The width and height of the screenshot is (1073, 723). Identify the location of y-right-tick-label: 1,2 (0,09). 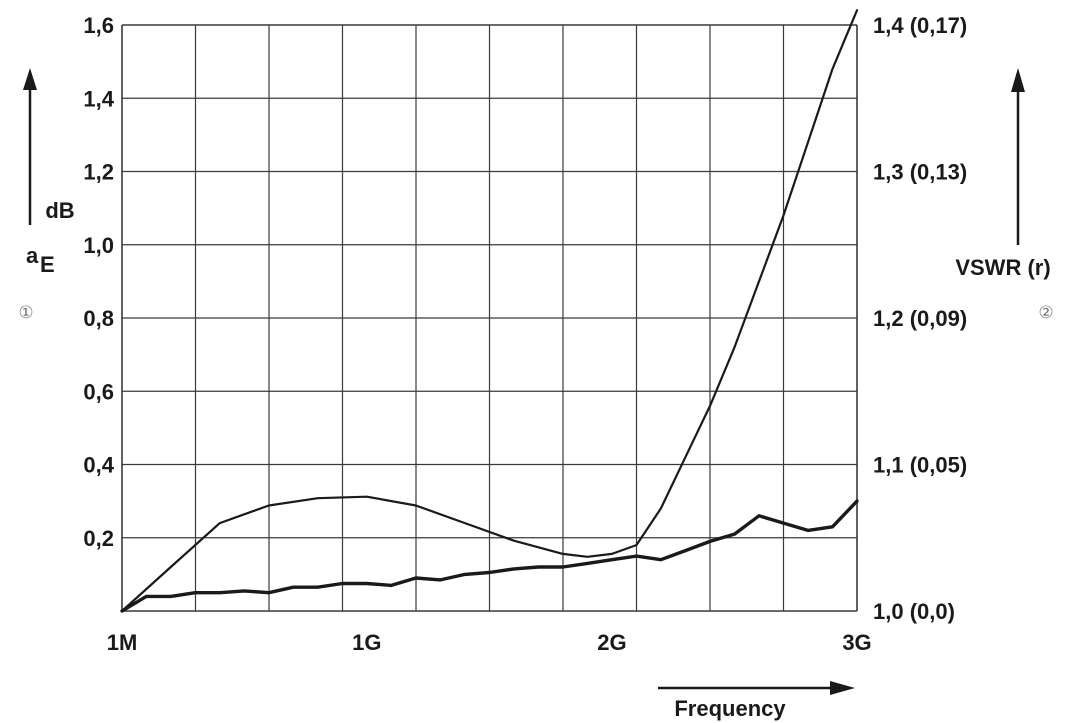
(920, 318).